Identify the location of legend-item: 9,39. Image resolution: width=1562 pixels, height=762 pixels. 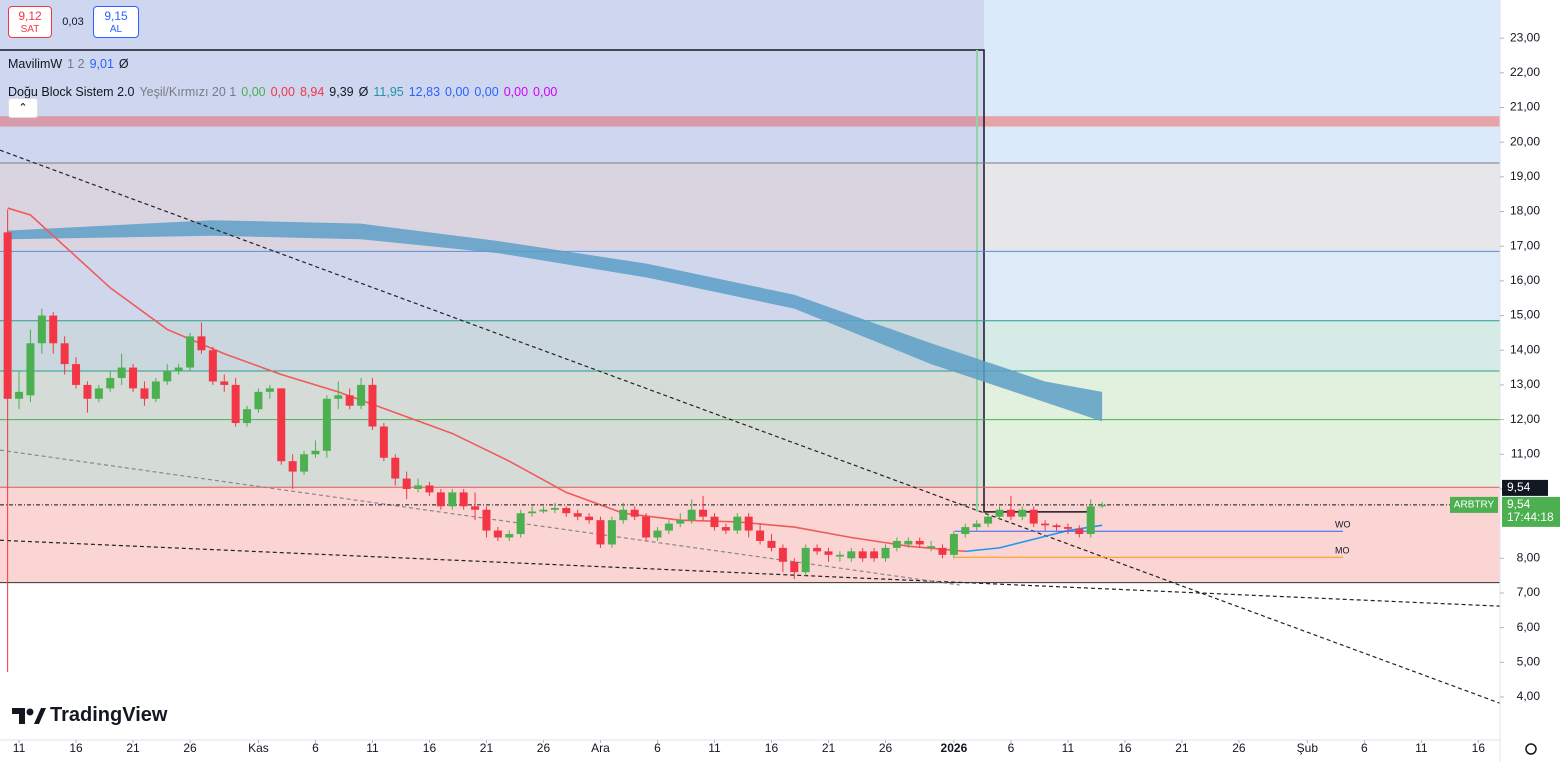
(341, 92).